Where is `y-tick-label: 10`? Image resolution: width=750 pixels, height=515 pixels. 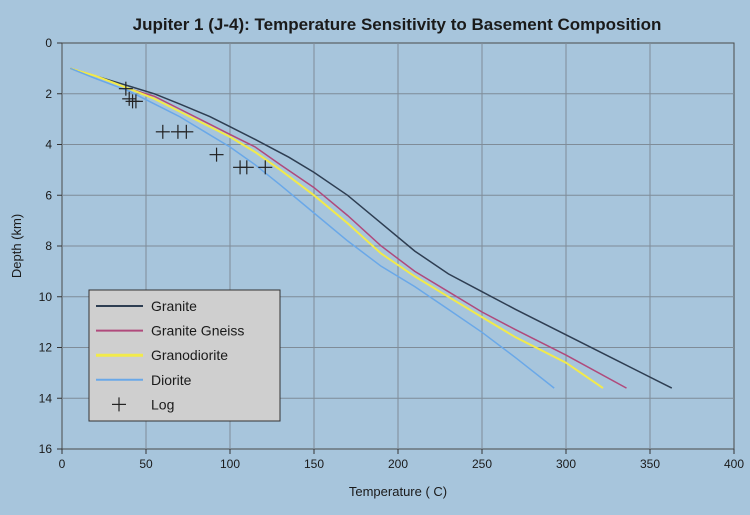
y-tick-label: 10 is located at coordinates (46, 297).